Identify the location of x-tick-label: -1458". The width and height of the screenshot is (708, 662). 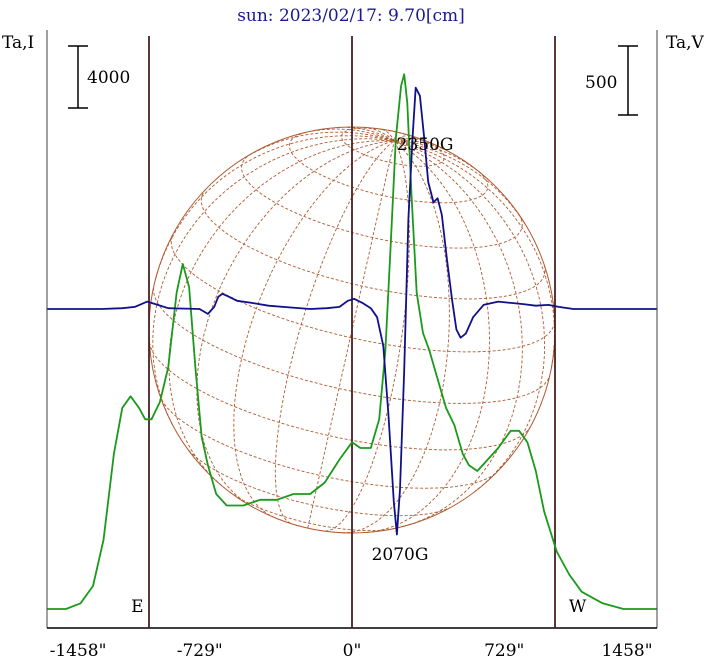
(78, 651).